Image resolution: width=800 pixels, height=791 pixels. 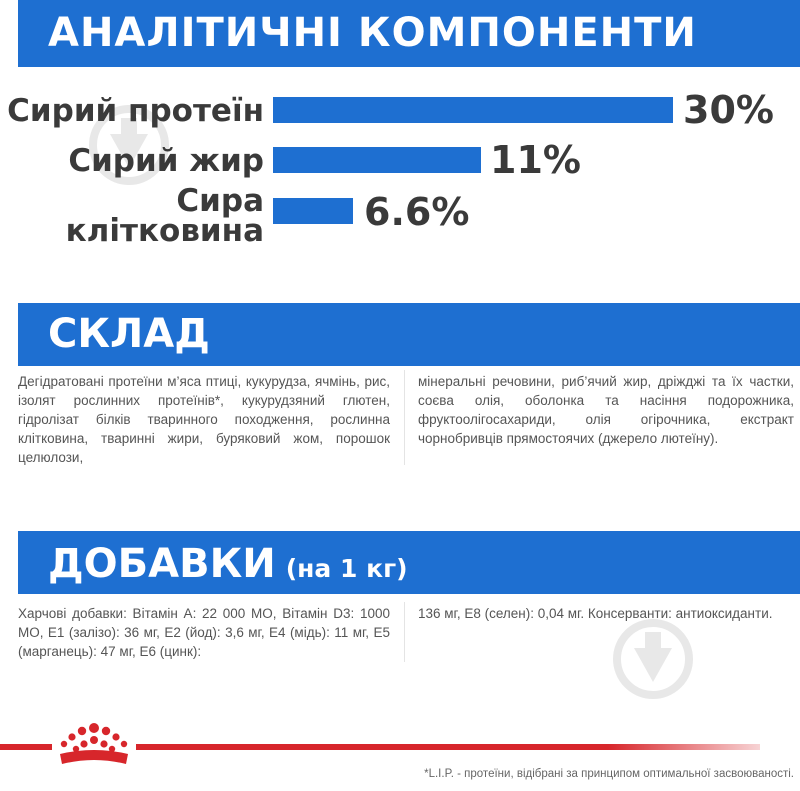 What do you see at coordinates (94, 744) in the screenshot?
I see `royal-canin-crown-icon` at bounding box center [94, 744].